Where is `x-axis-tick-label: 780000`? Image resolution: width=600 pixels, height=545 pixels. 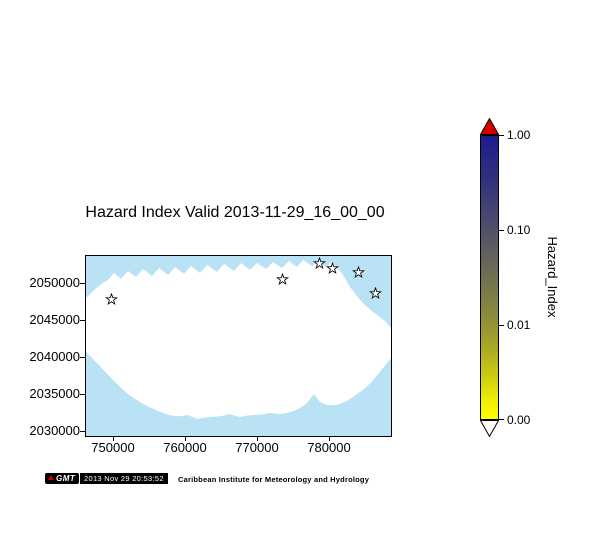 x-axis-tick-label: 780000 is located at coordinates (329, 447).